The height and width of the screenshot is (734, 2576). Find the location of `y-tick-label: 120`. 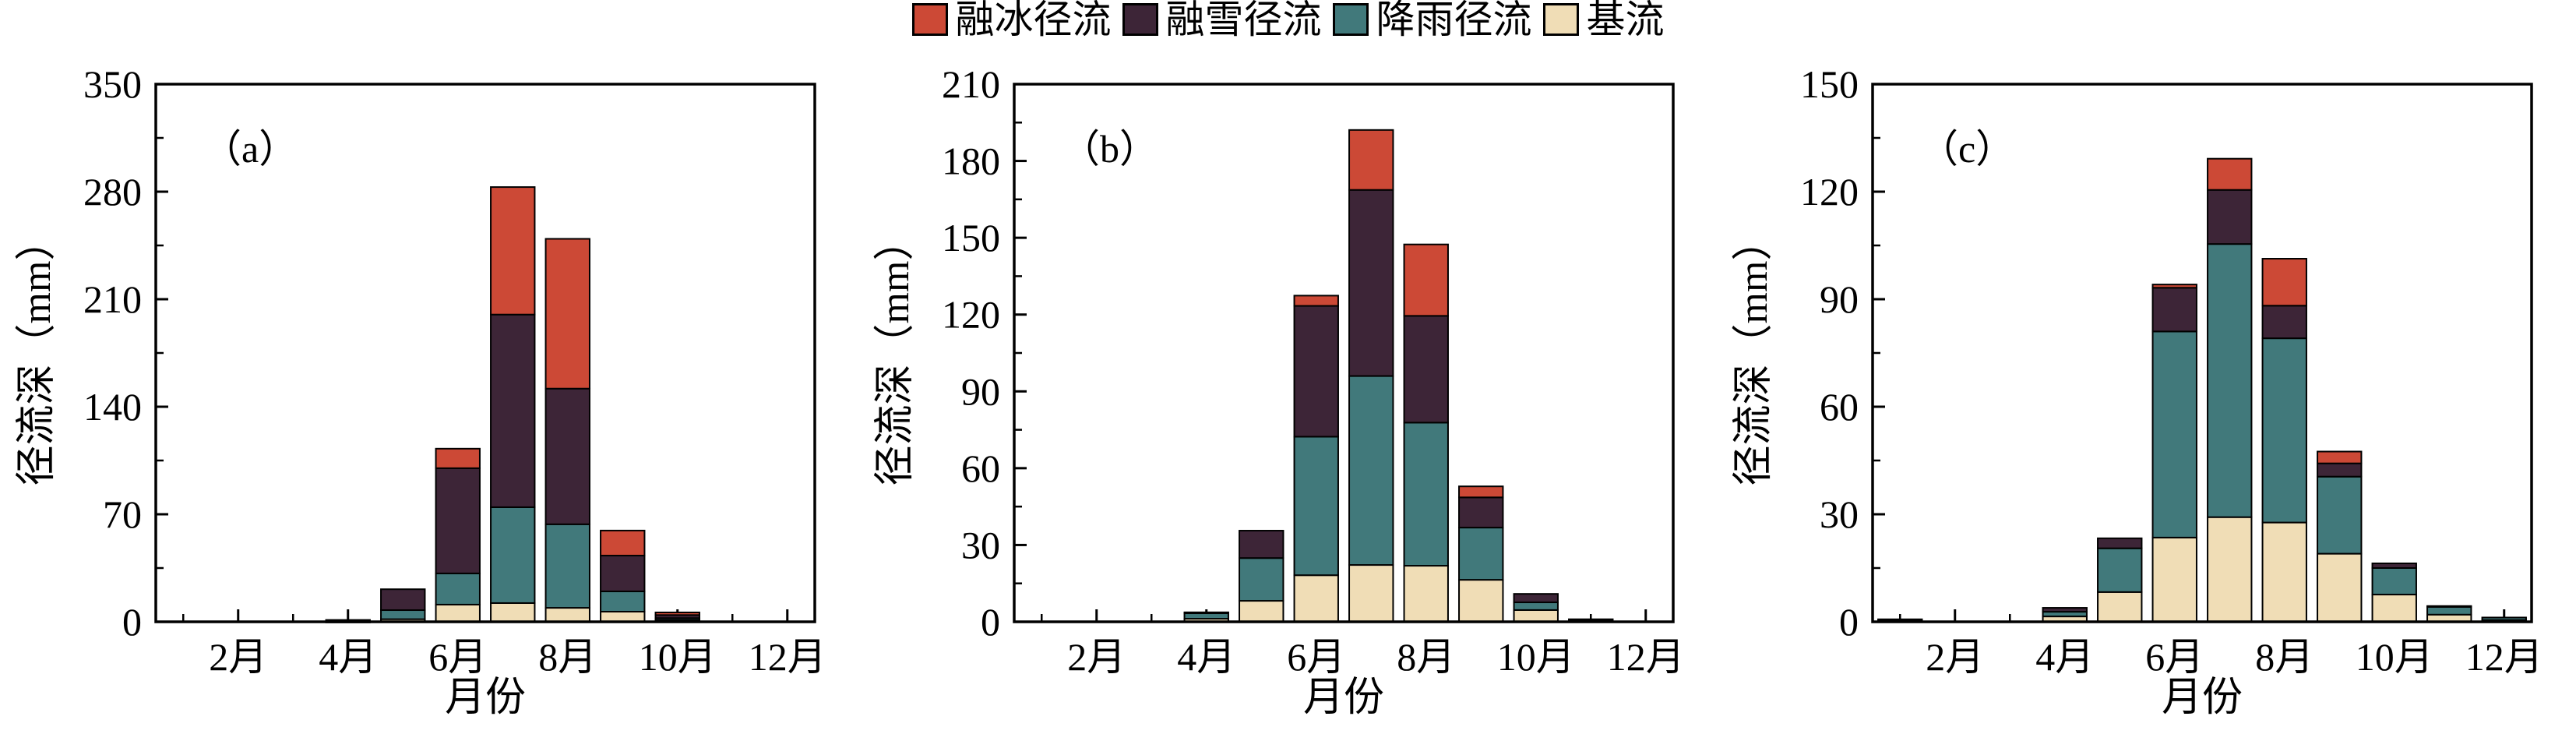

y-tick-label: 120 is located at coordinates (971, 315).